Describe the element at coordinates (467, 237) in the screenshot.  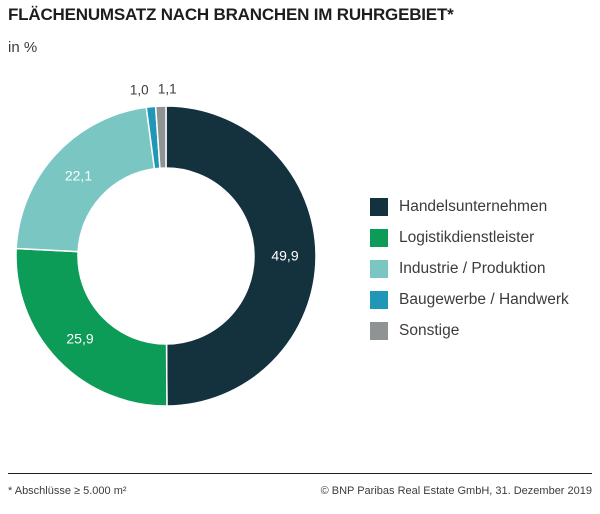
I see `legend-label: Logistikdienstleister` at that location.